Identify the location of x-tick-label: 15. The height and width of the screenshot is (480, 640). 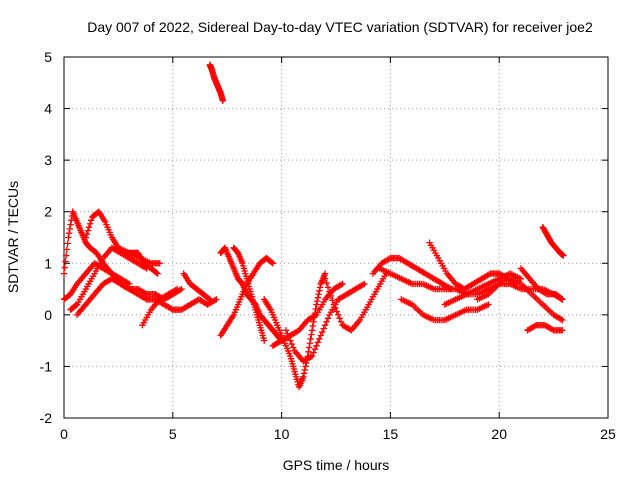
(391, 434).